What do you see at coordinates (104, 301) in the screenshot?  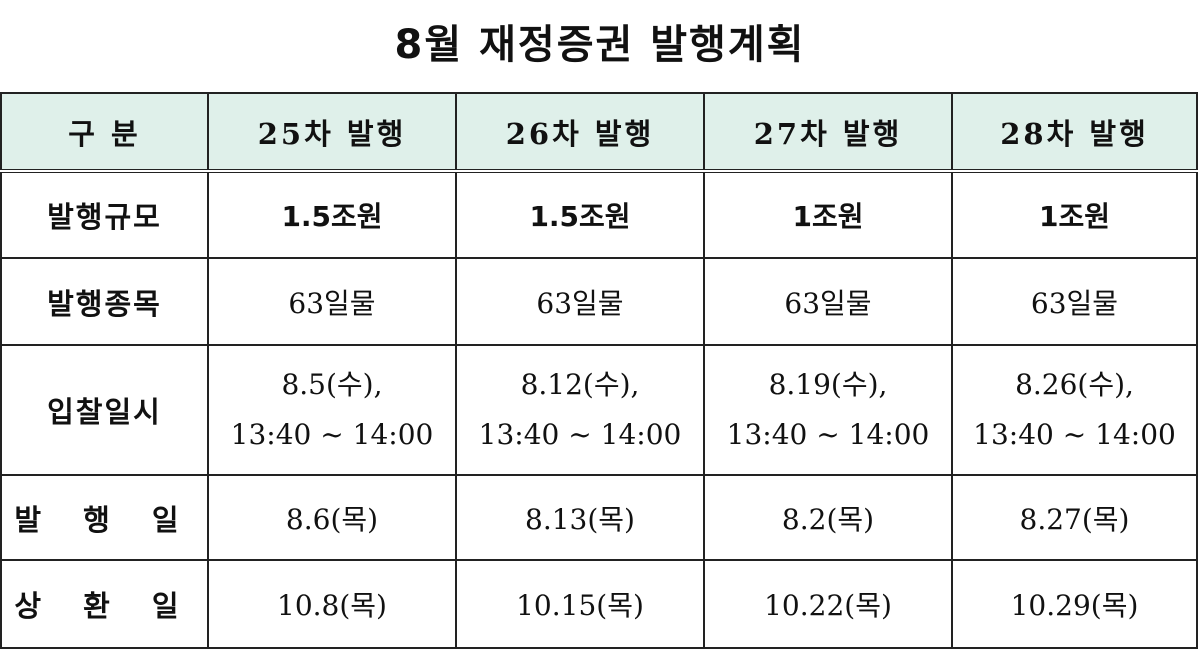 I see `row-label-kind: 발행종목` at bounding box center [104, 301].